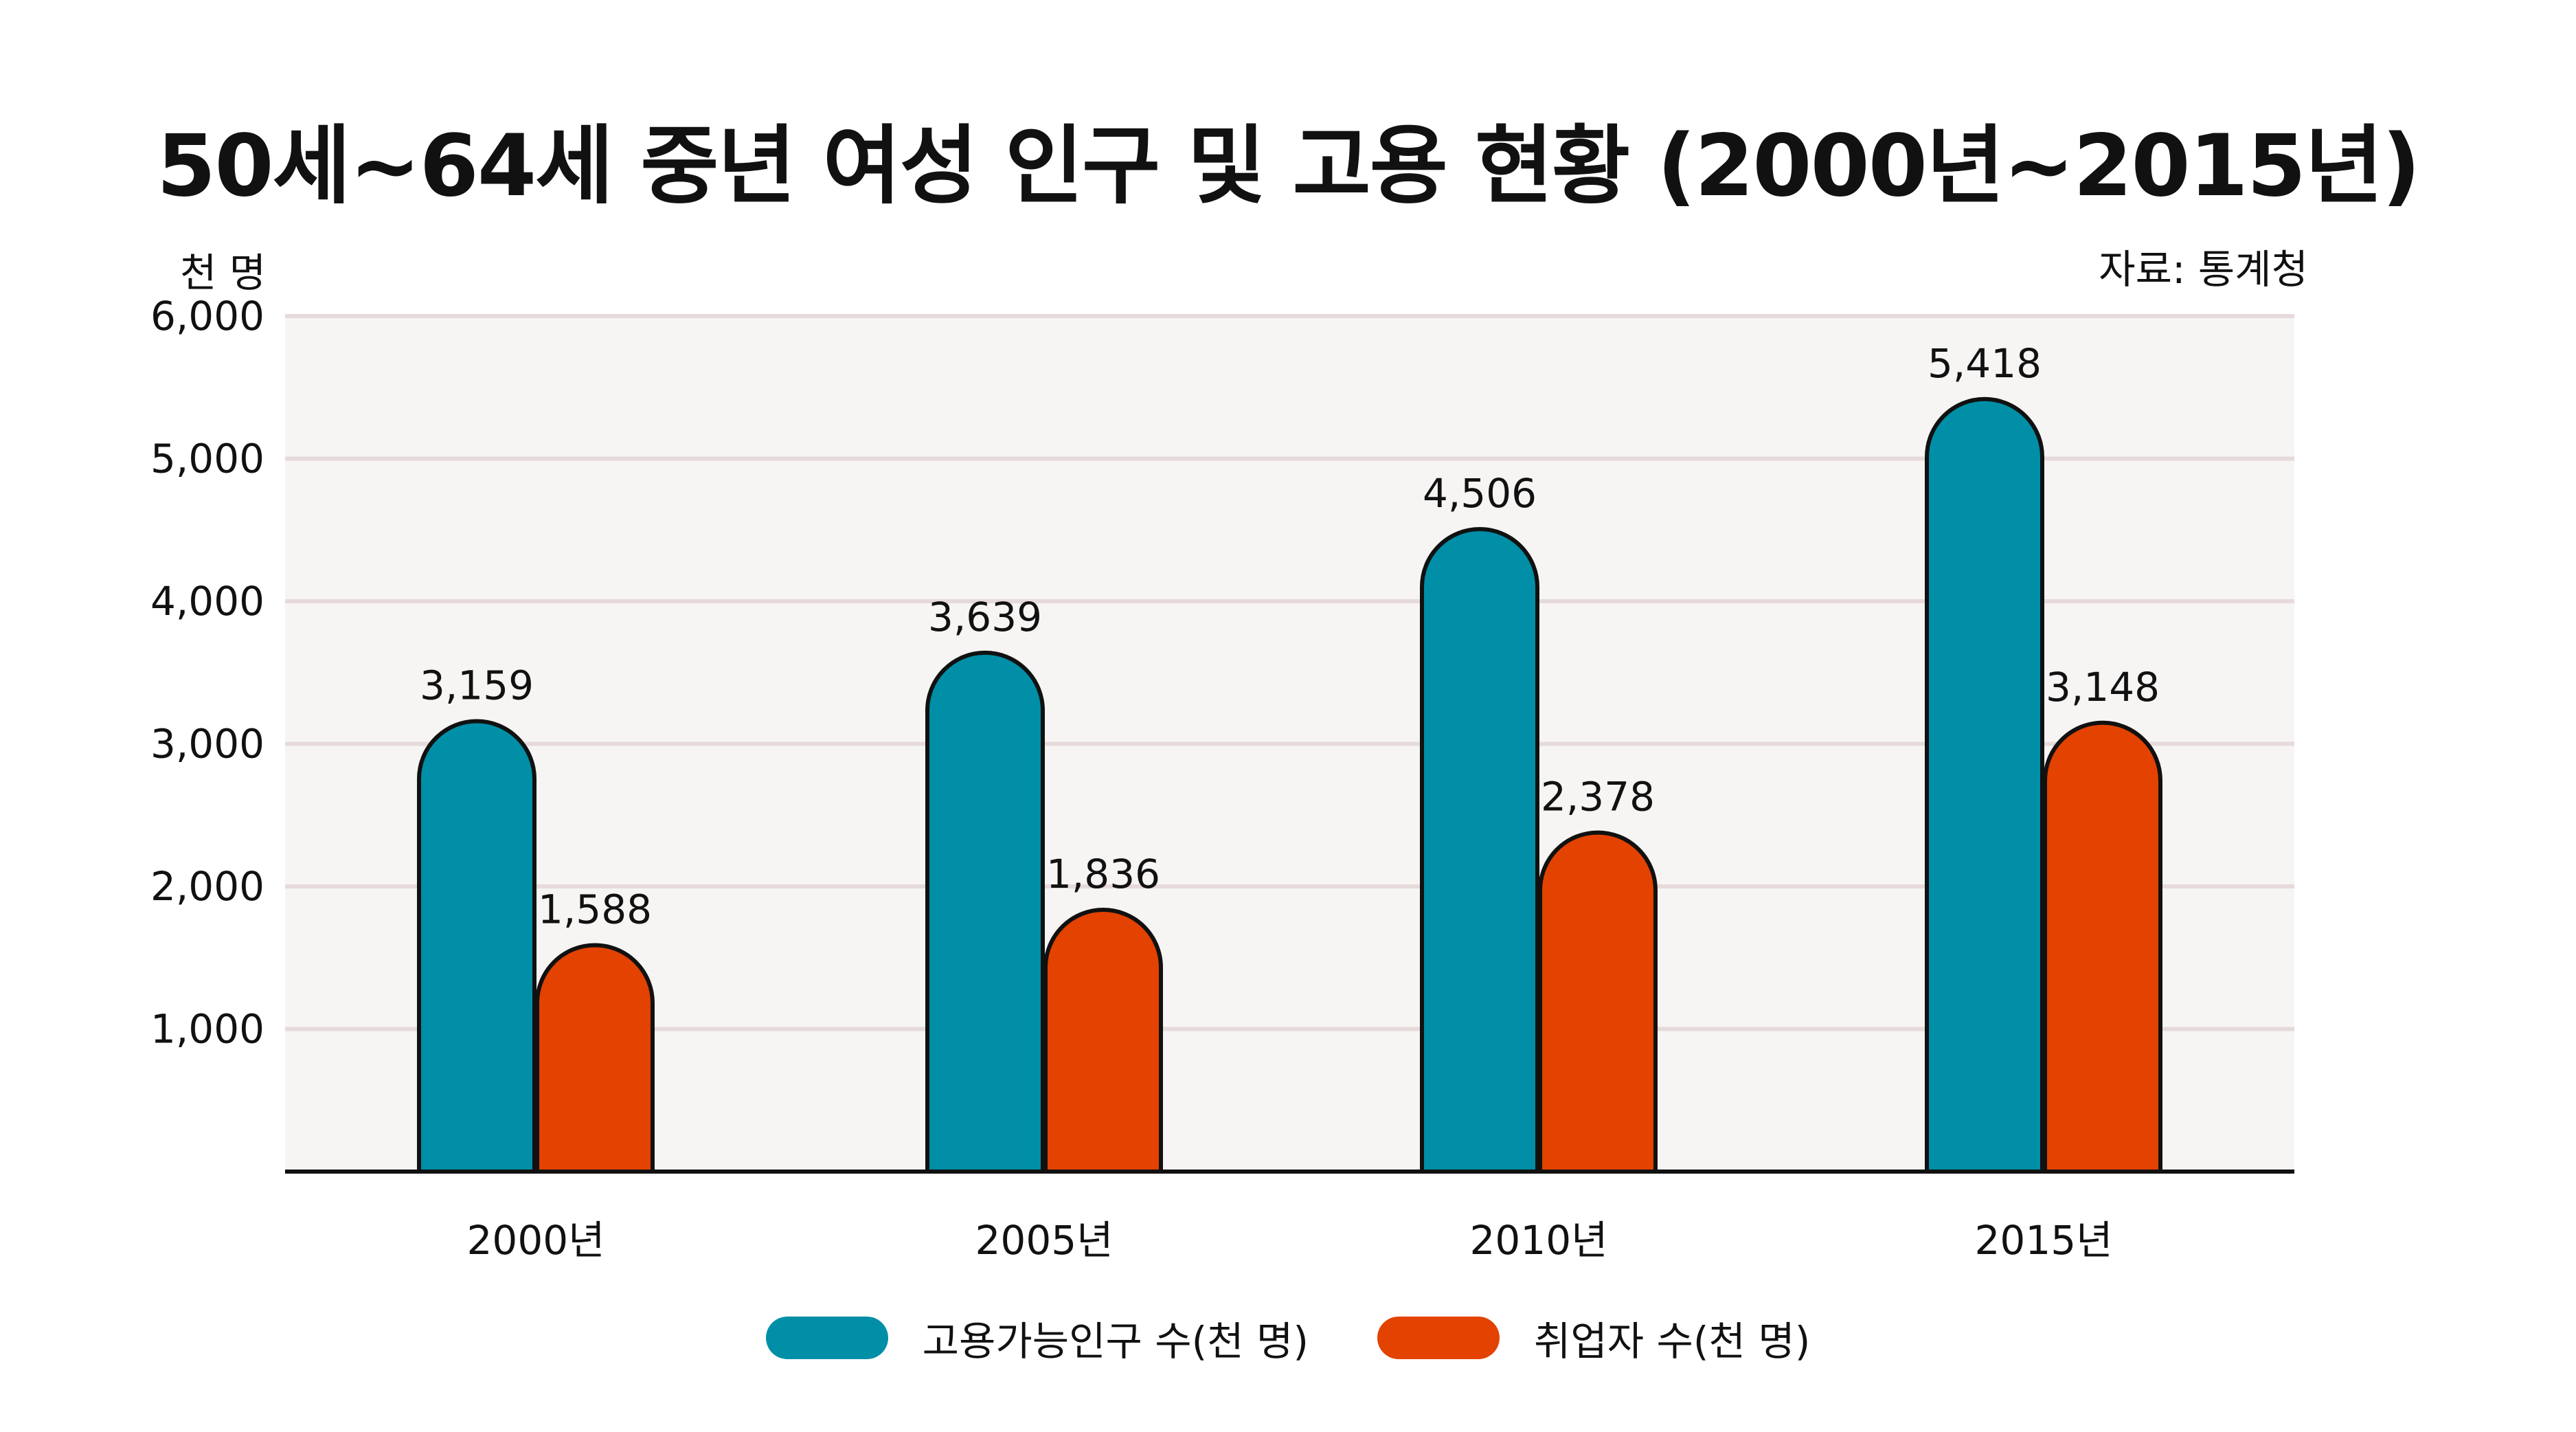 The image size is (2576, 1432). What do you see at coordinates (207, 744) in the screenshot?
I see `y-tick-label: 3,000` at bounding box center [207, 744].